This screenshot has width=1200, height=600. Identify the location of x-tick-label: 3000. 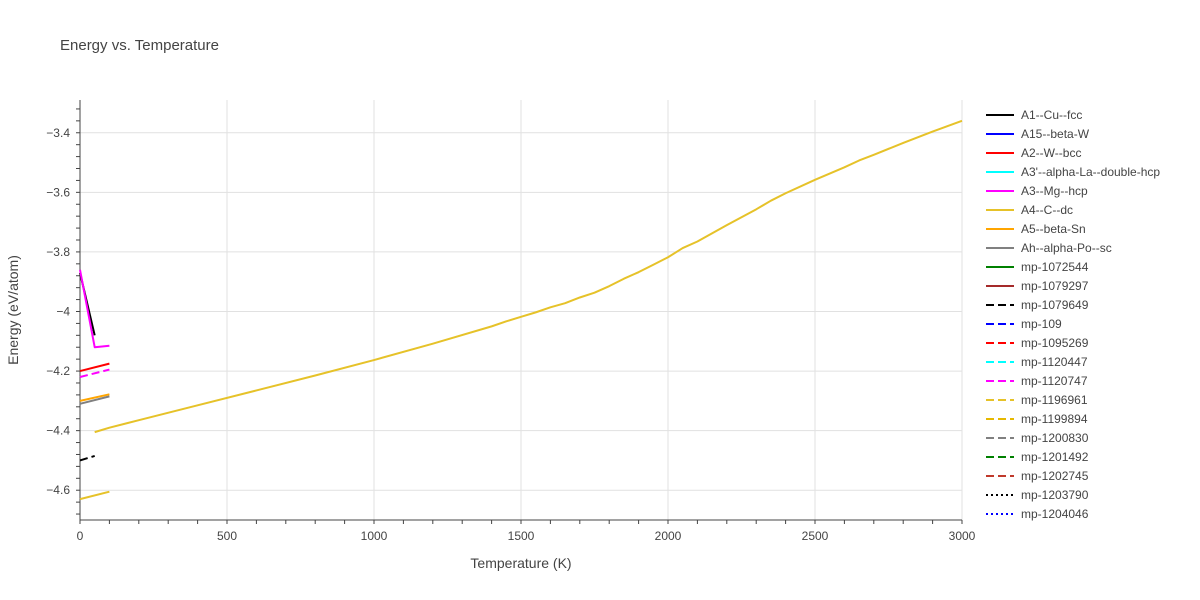
(962, 536).